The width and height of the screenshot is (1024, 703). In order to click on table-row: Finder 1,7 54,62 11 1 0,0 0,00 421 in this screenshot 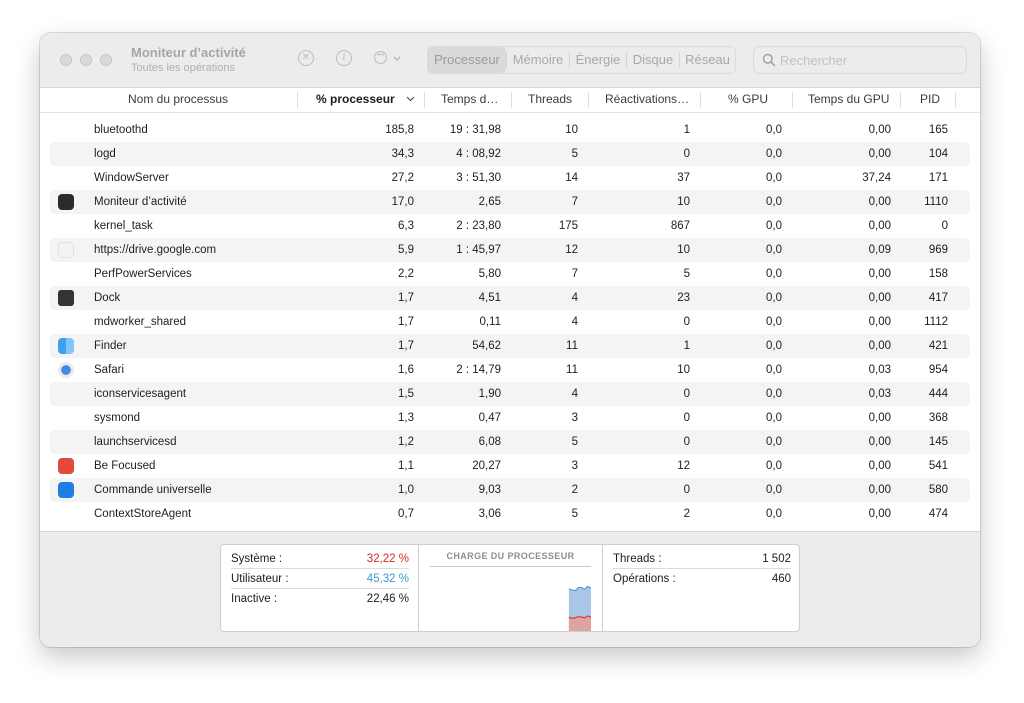, I will do `click(510, 346)`.